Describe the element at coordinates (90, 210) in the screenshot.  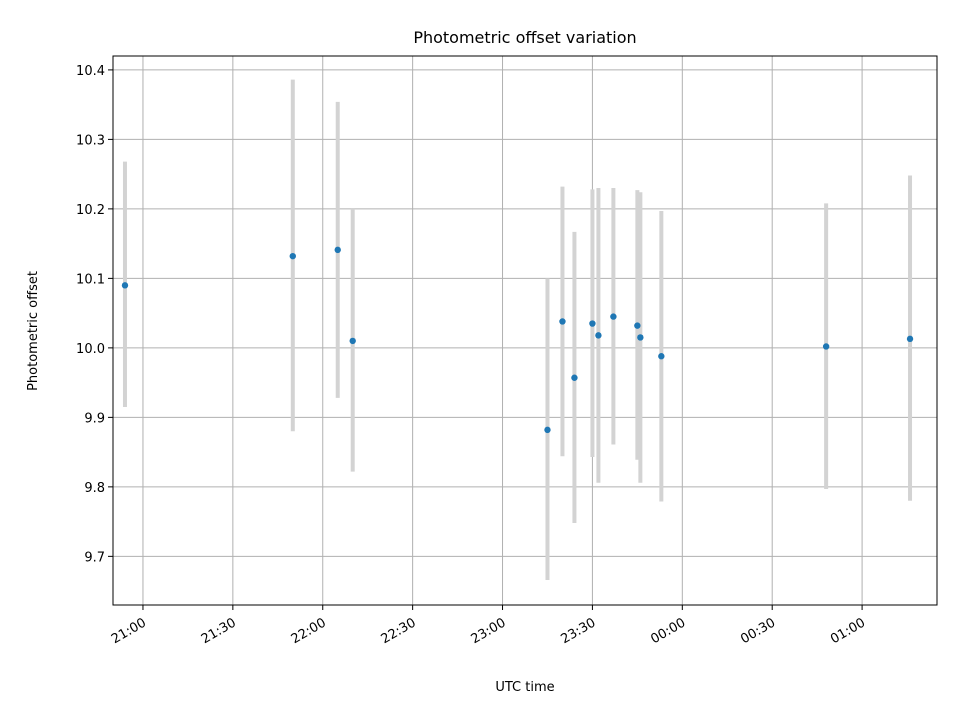
I see `y-tick-label: 10.2` at that location.